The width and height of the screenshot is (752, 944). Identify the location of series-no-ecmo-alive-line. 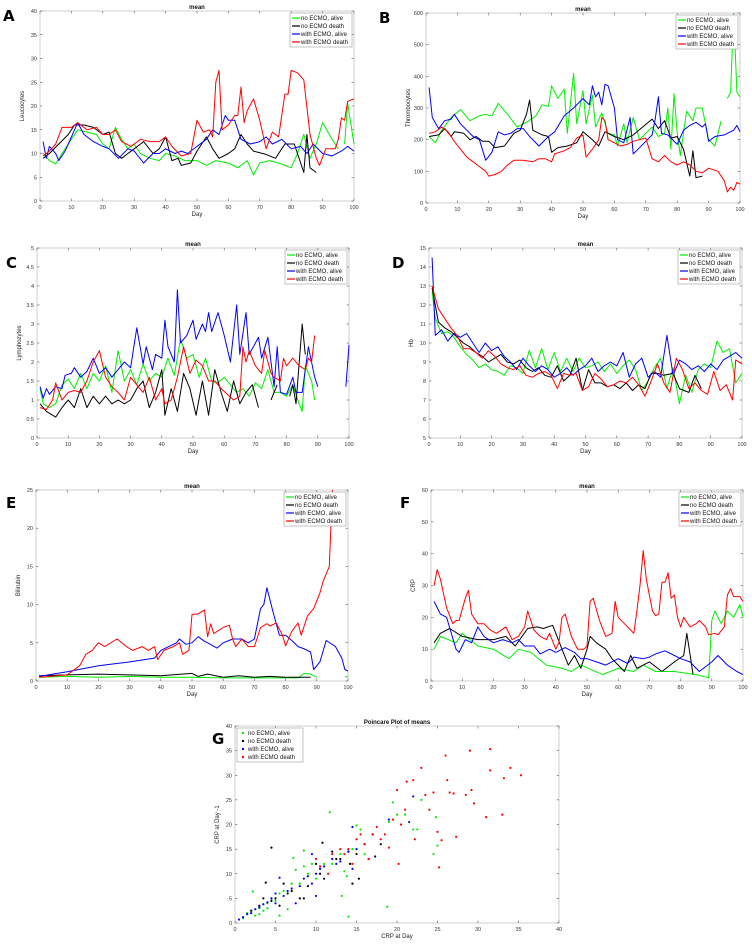
(194, 675).